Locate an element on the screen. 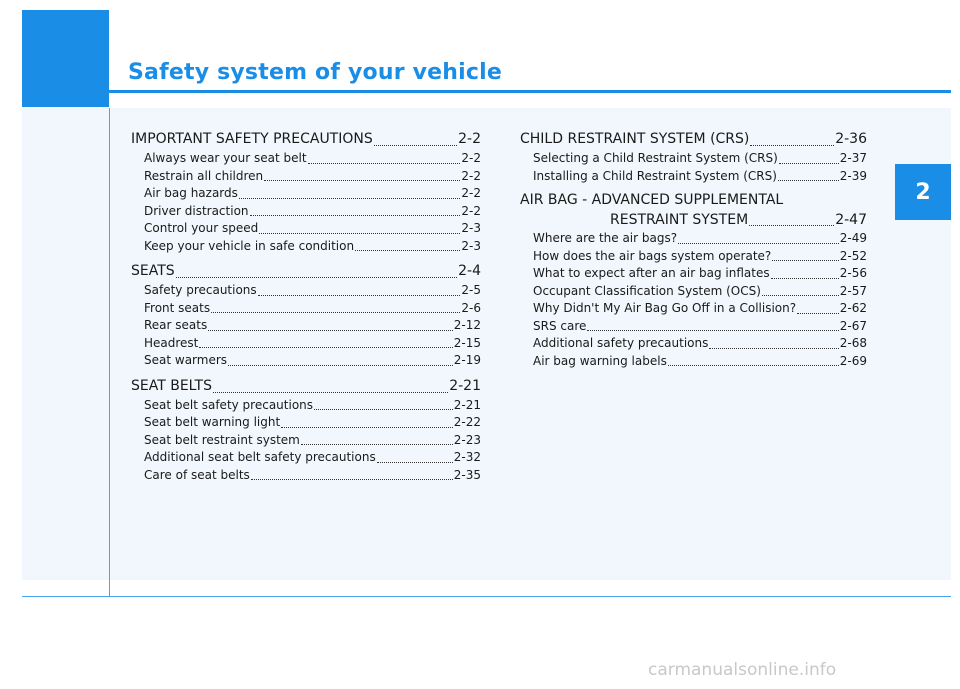 The image size is (960, 689). toc-entry-page: 2-12 is located at coordinates (467, 325).